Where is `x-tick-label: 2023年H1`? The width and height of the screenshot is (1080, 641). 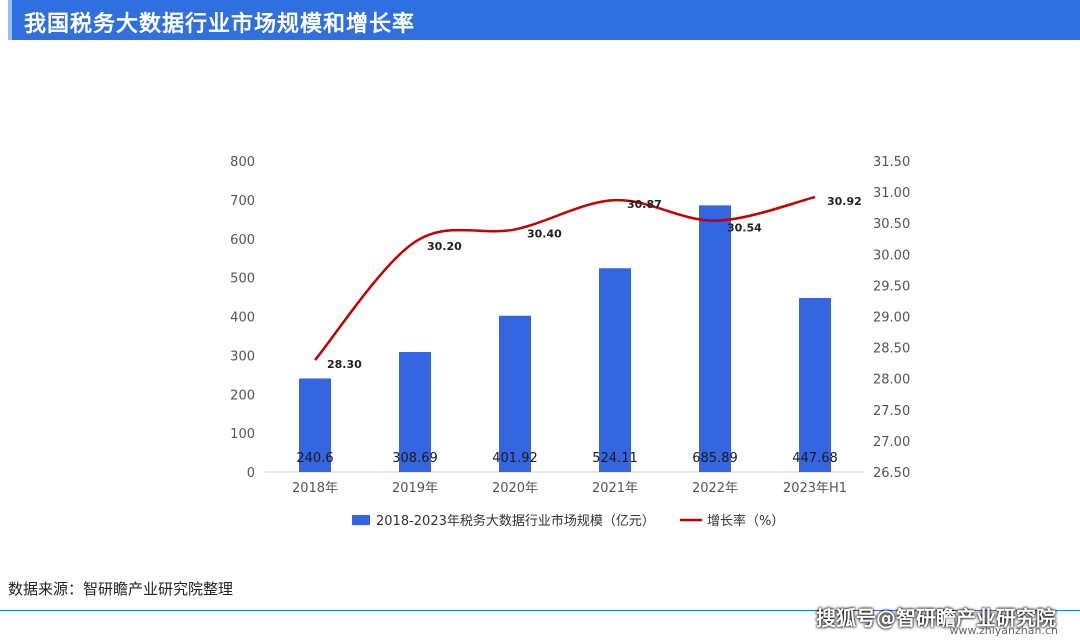
x-tick-label: 2023年H1 is located at coordinates (815, 488).